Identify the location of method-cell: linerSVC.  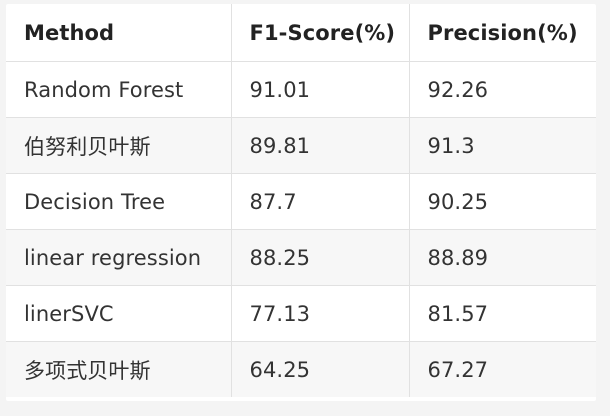
(119, 313).